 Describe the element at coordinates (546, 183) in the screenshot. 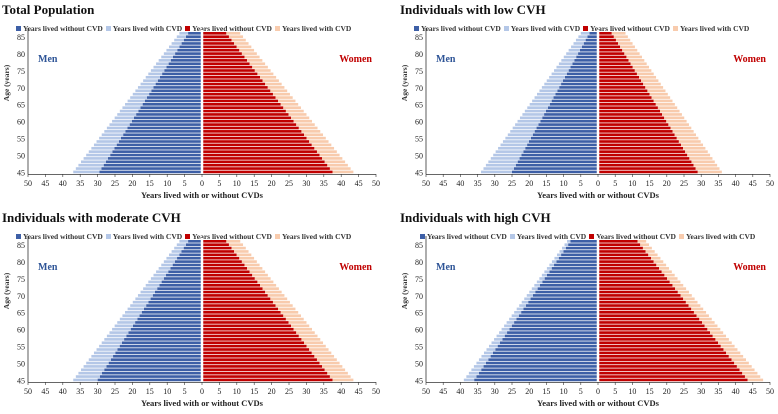

I see `x-tick-label: 15` at that location.